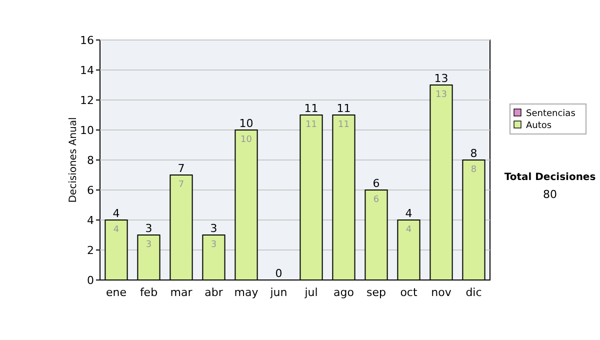 The width and height of the screenshot is (600, 340). Describe the element at coordinates (344, 292) in the screenshot. I see `x-tick-label: ago` at that location.